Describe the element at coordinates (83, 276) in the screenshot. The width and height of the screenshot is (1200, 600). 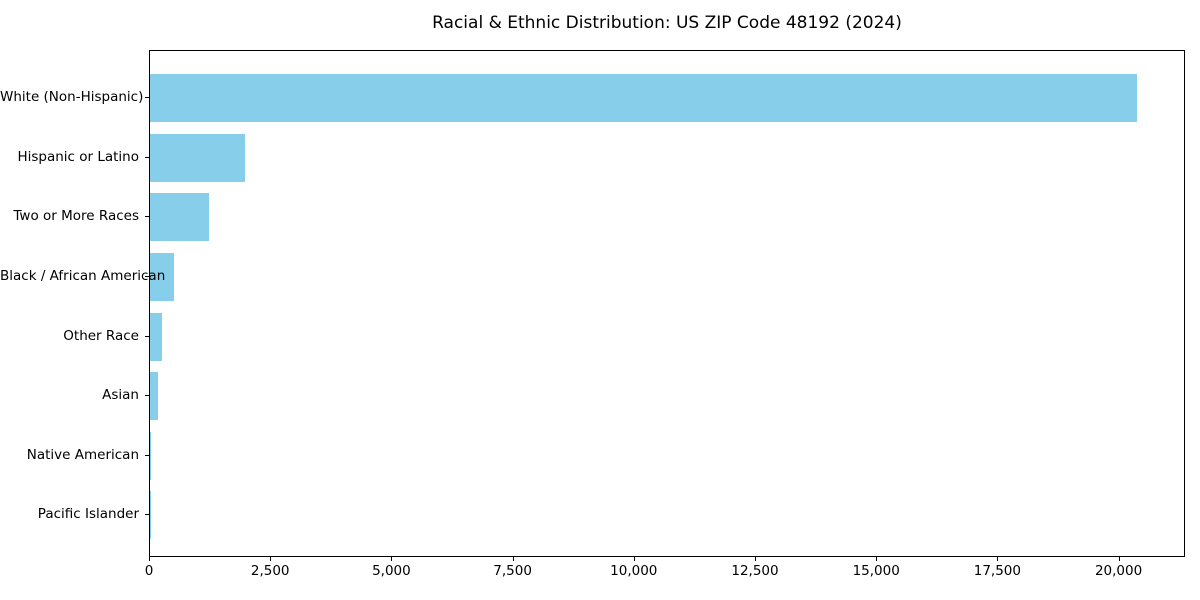
I see `y-tick-label: Black / African American` at that location.